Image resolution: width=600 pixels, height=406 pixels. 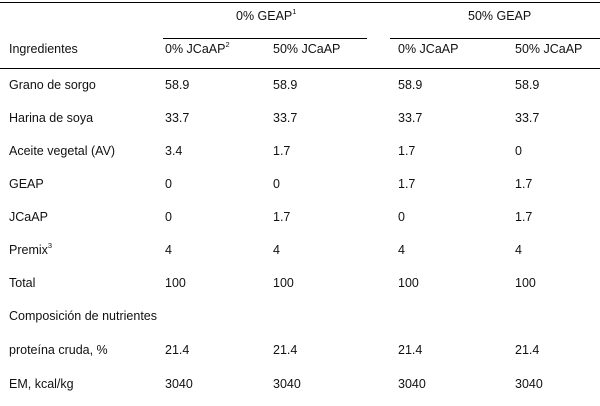 I want to click on cell-col-2: 58.9, so click(x=285, y=85).